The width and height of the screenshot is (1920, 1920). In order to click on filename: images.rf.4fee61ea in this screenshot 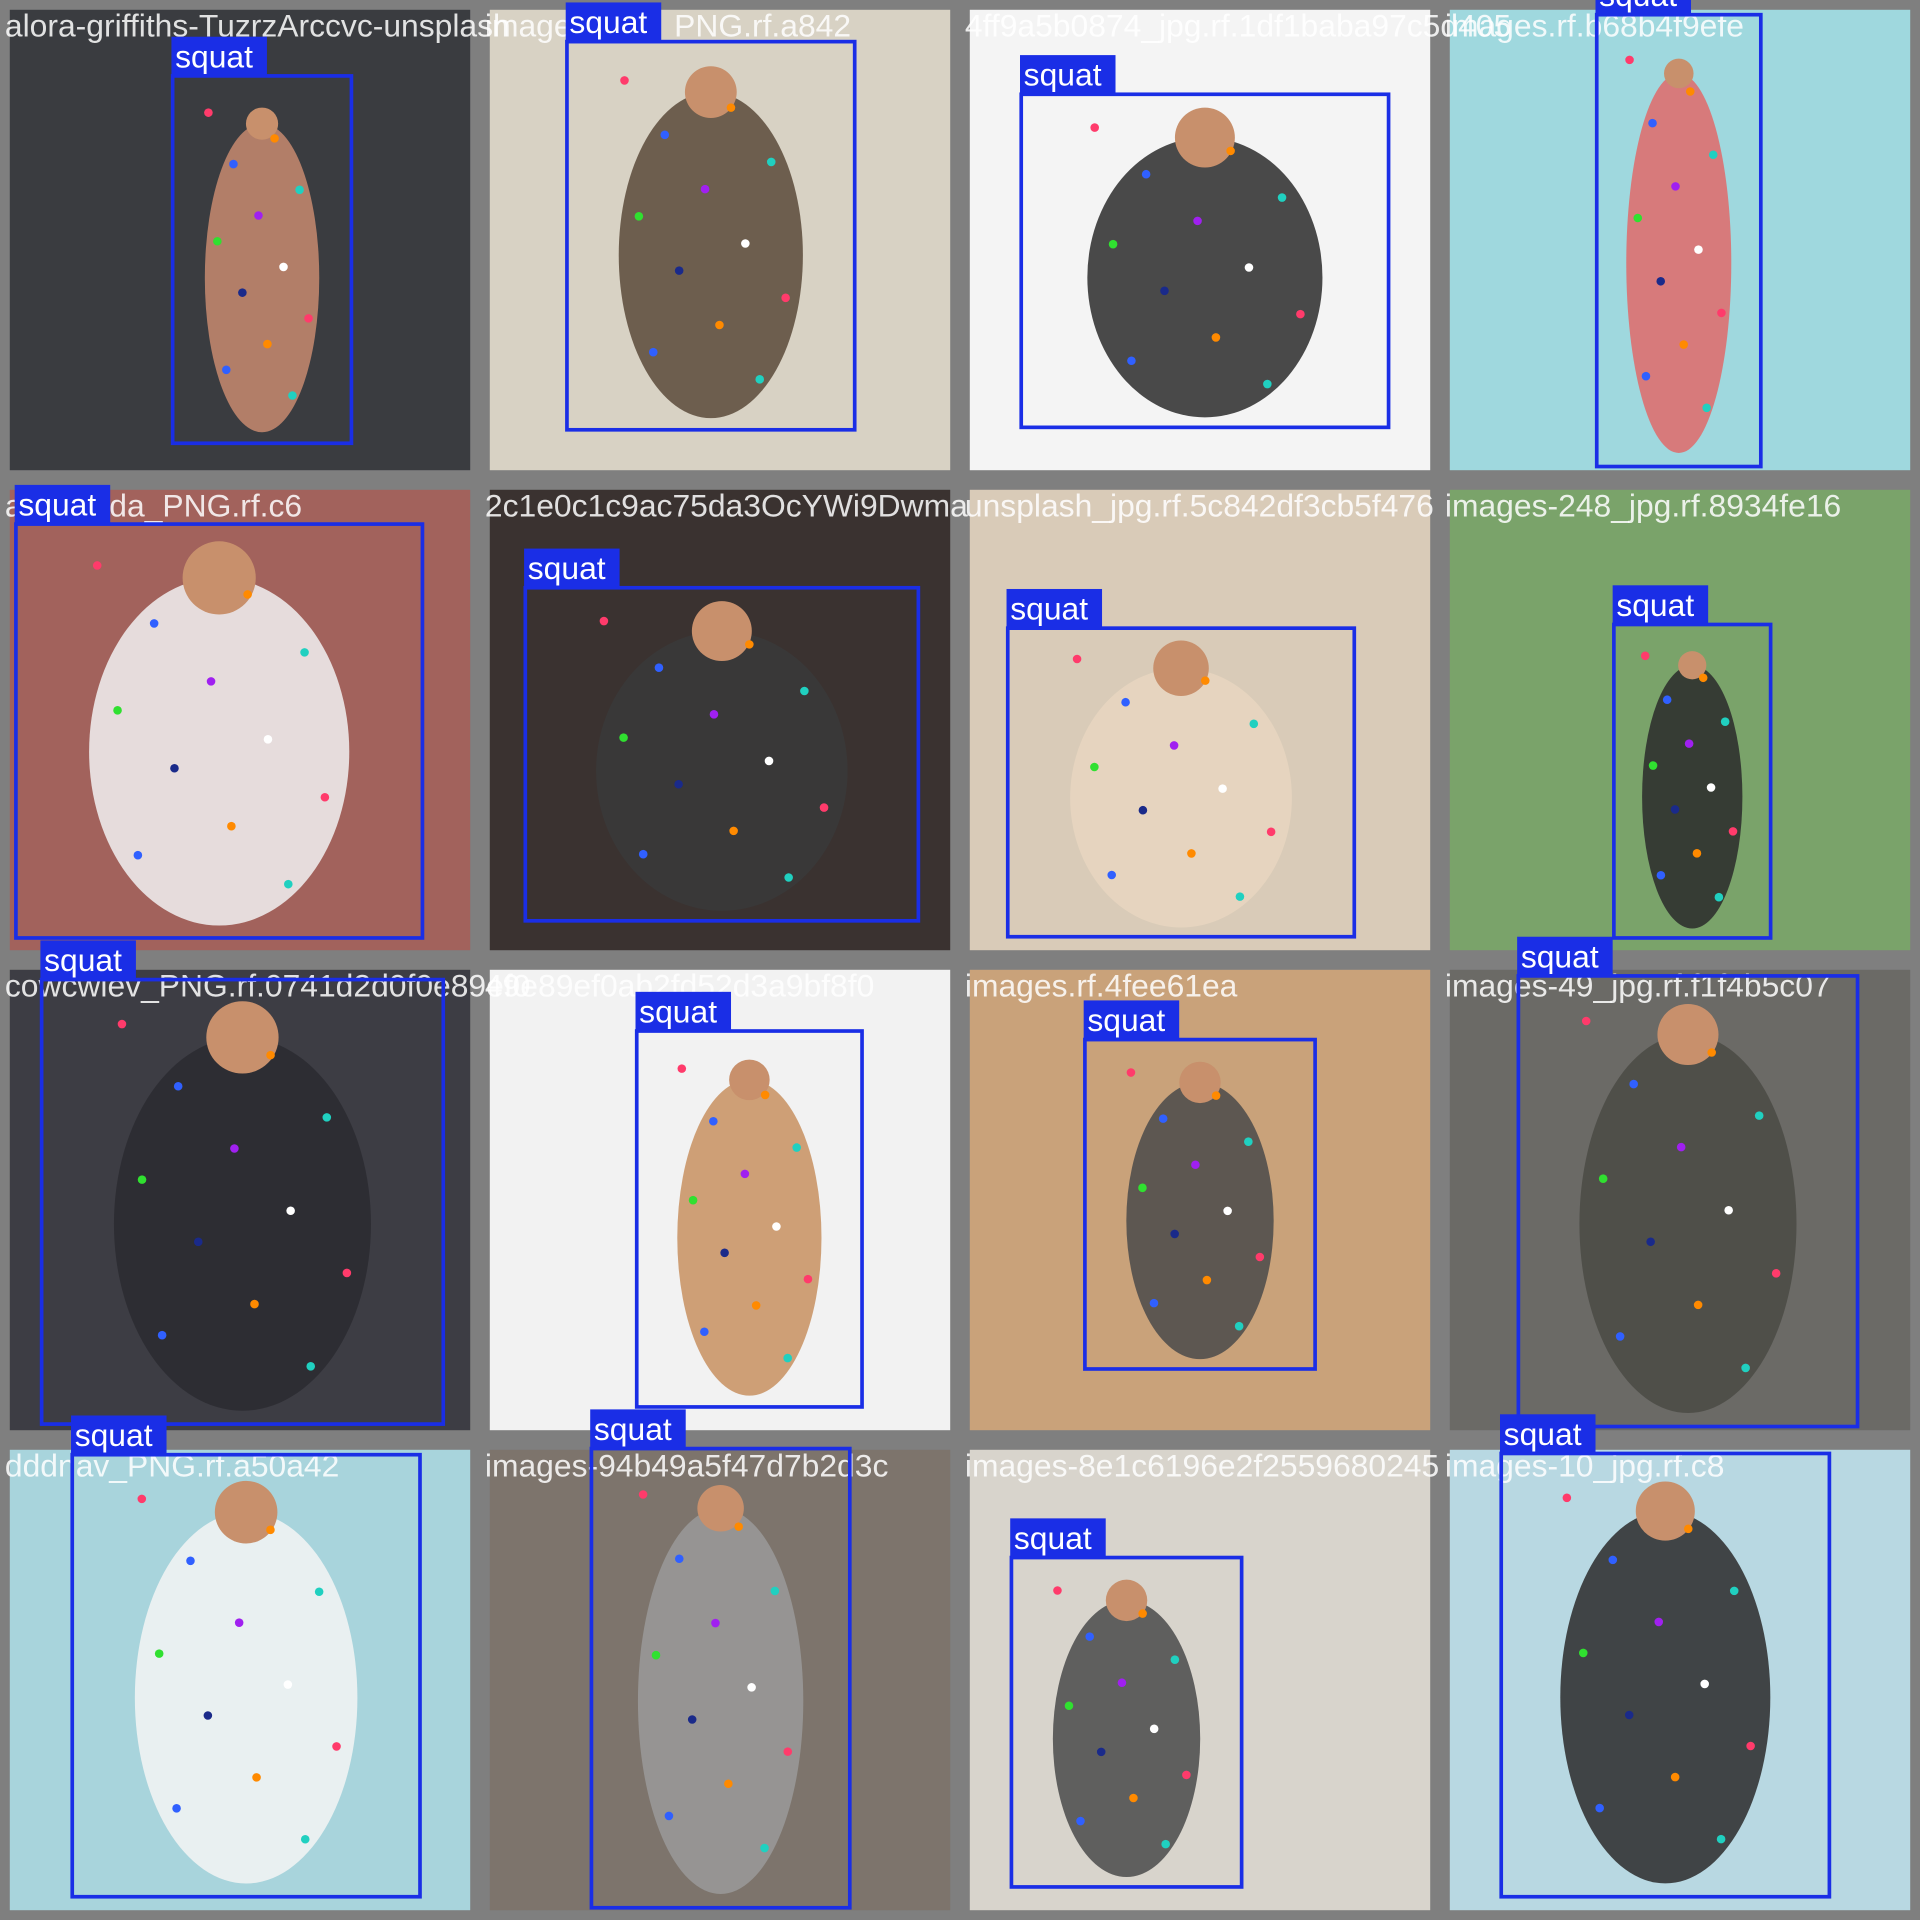, I will do `click(1101, 986)`.